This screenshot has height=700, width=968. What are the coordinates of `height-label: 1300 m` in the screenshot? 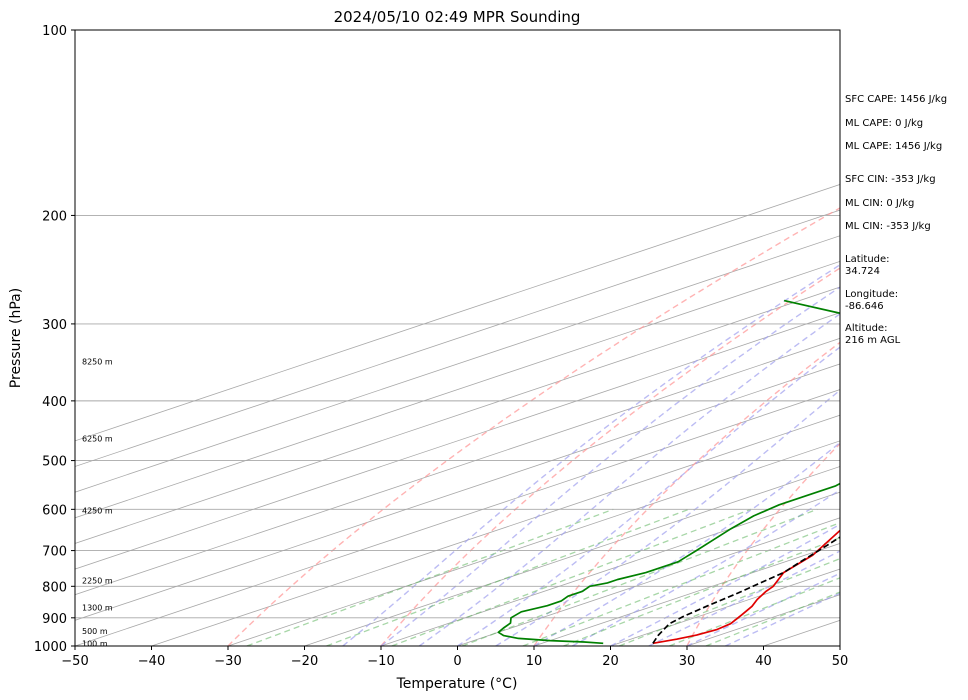 It's located at (97, 608).